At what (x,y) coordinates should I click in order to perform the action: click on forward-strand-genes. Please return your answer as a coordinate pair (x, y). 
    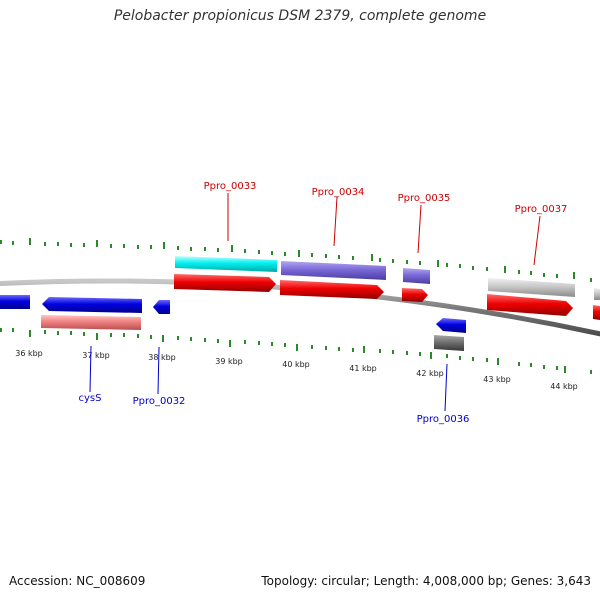
    Looking at the image, I should click on (387, 288).